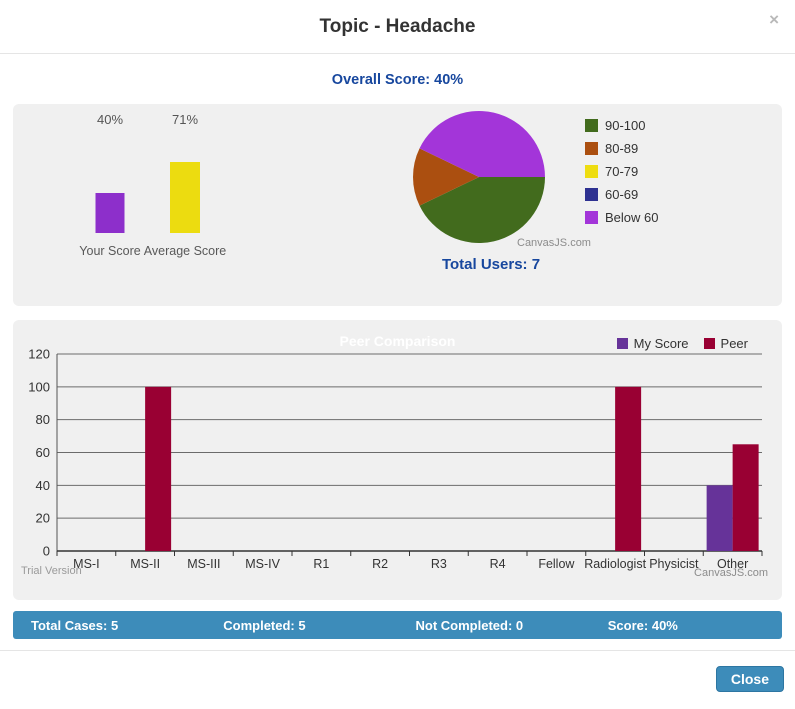 This screenshot has height=709, width=795. I want to click on legend-label: 80-89, so click(622, 148).